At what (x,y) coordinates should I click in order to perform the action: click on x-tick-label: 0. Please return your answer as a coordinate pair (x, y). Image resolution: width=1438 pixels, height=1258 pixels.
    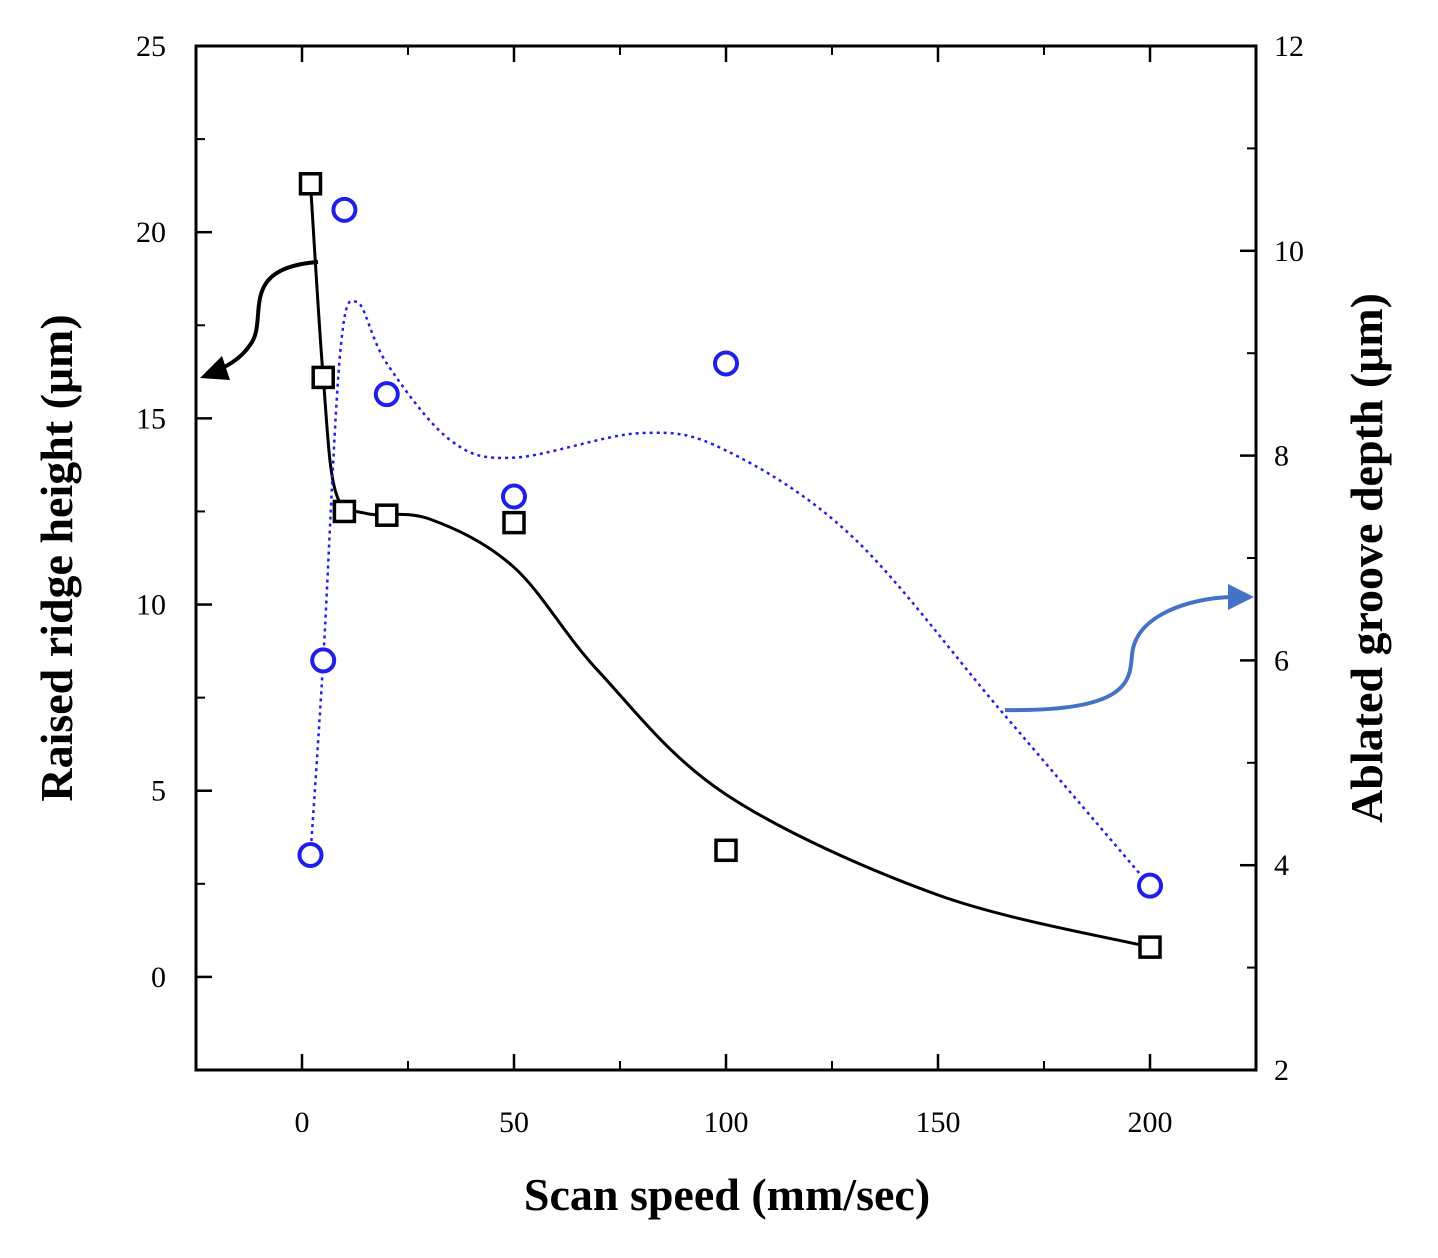
    Looking at the image, I should click on (302, 1122).